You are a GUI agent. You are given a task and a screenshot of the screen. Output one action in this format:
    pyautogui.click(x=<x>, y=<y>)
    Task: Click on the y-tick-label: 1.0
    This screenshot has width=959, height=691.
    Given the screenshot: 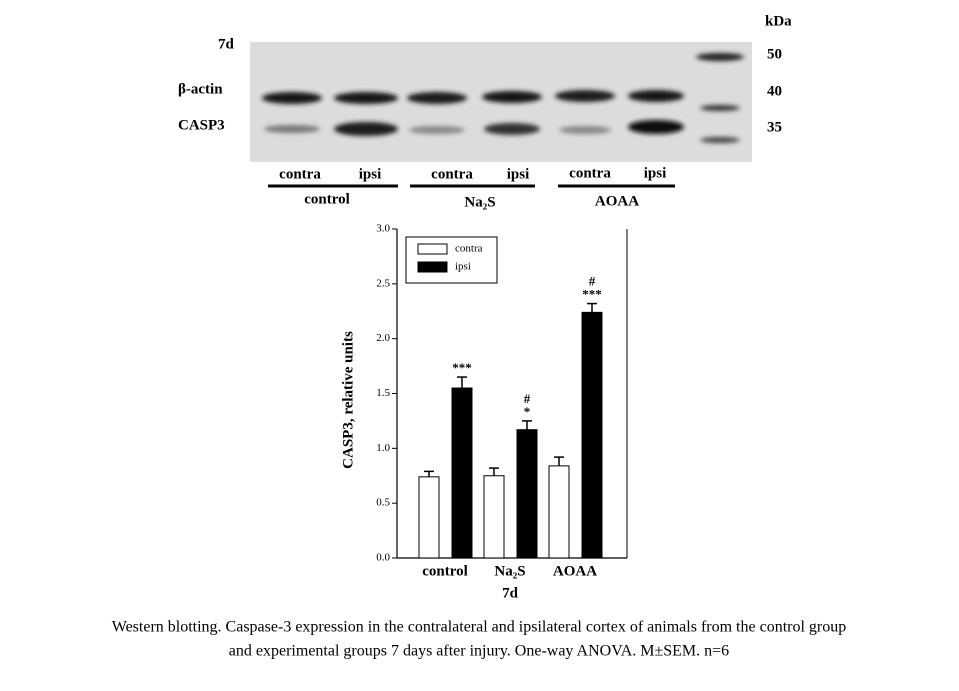 What is the action you would take?
    pyautogui.click(x=383, y=448)
    